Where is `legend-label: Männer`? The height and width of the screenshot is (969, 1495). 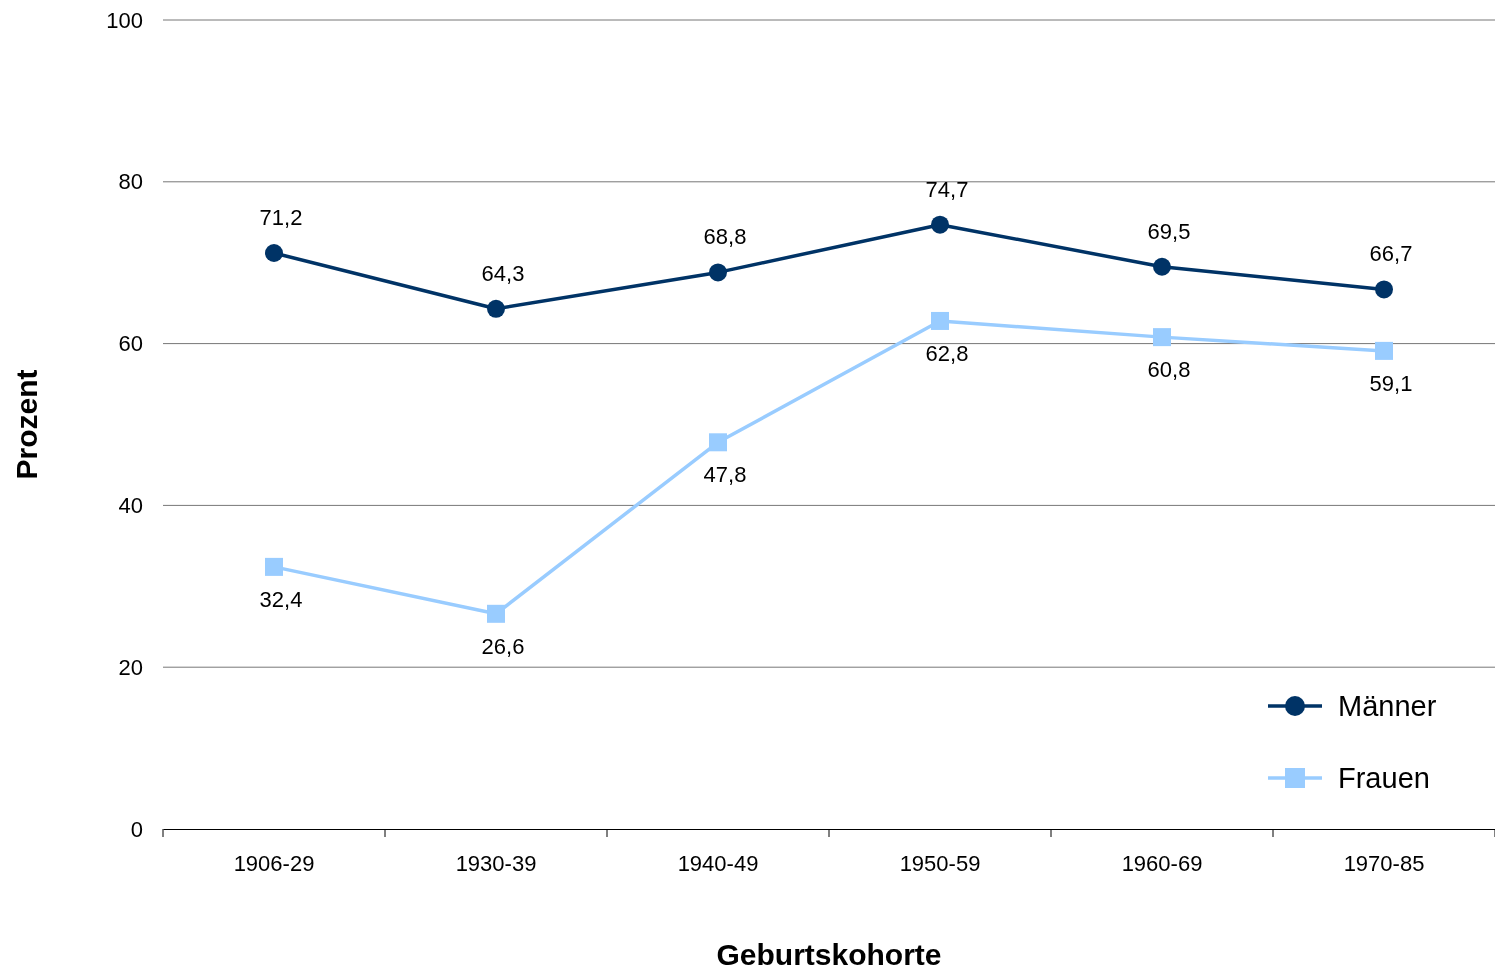
legend-label: Männer is located at coordinates (1387, 706).